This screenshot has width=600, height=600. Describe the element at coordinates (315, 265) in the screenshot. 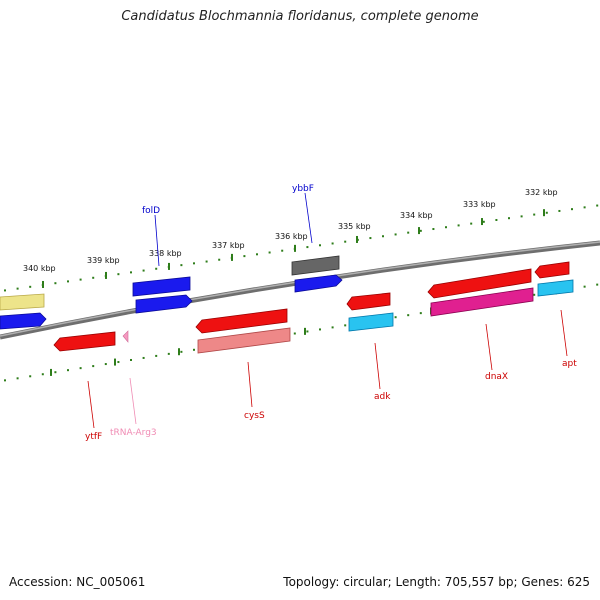

I see `feature-ybbF-gray` at that location.